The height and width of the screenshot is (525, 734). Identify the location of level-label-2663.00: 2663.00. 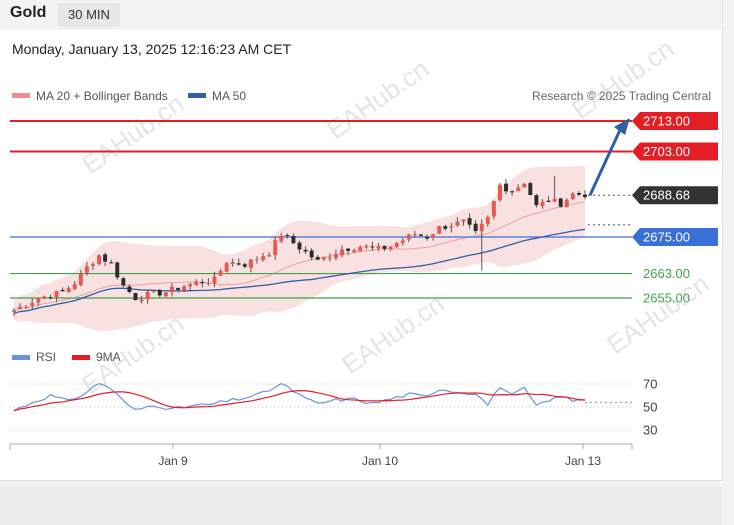
(666, 273).